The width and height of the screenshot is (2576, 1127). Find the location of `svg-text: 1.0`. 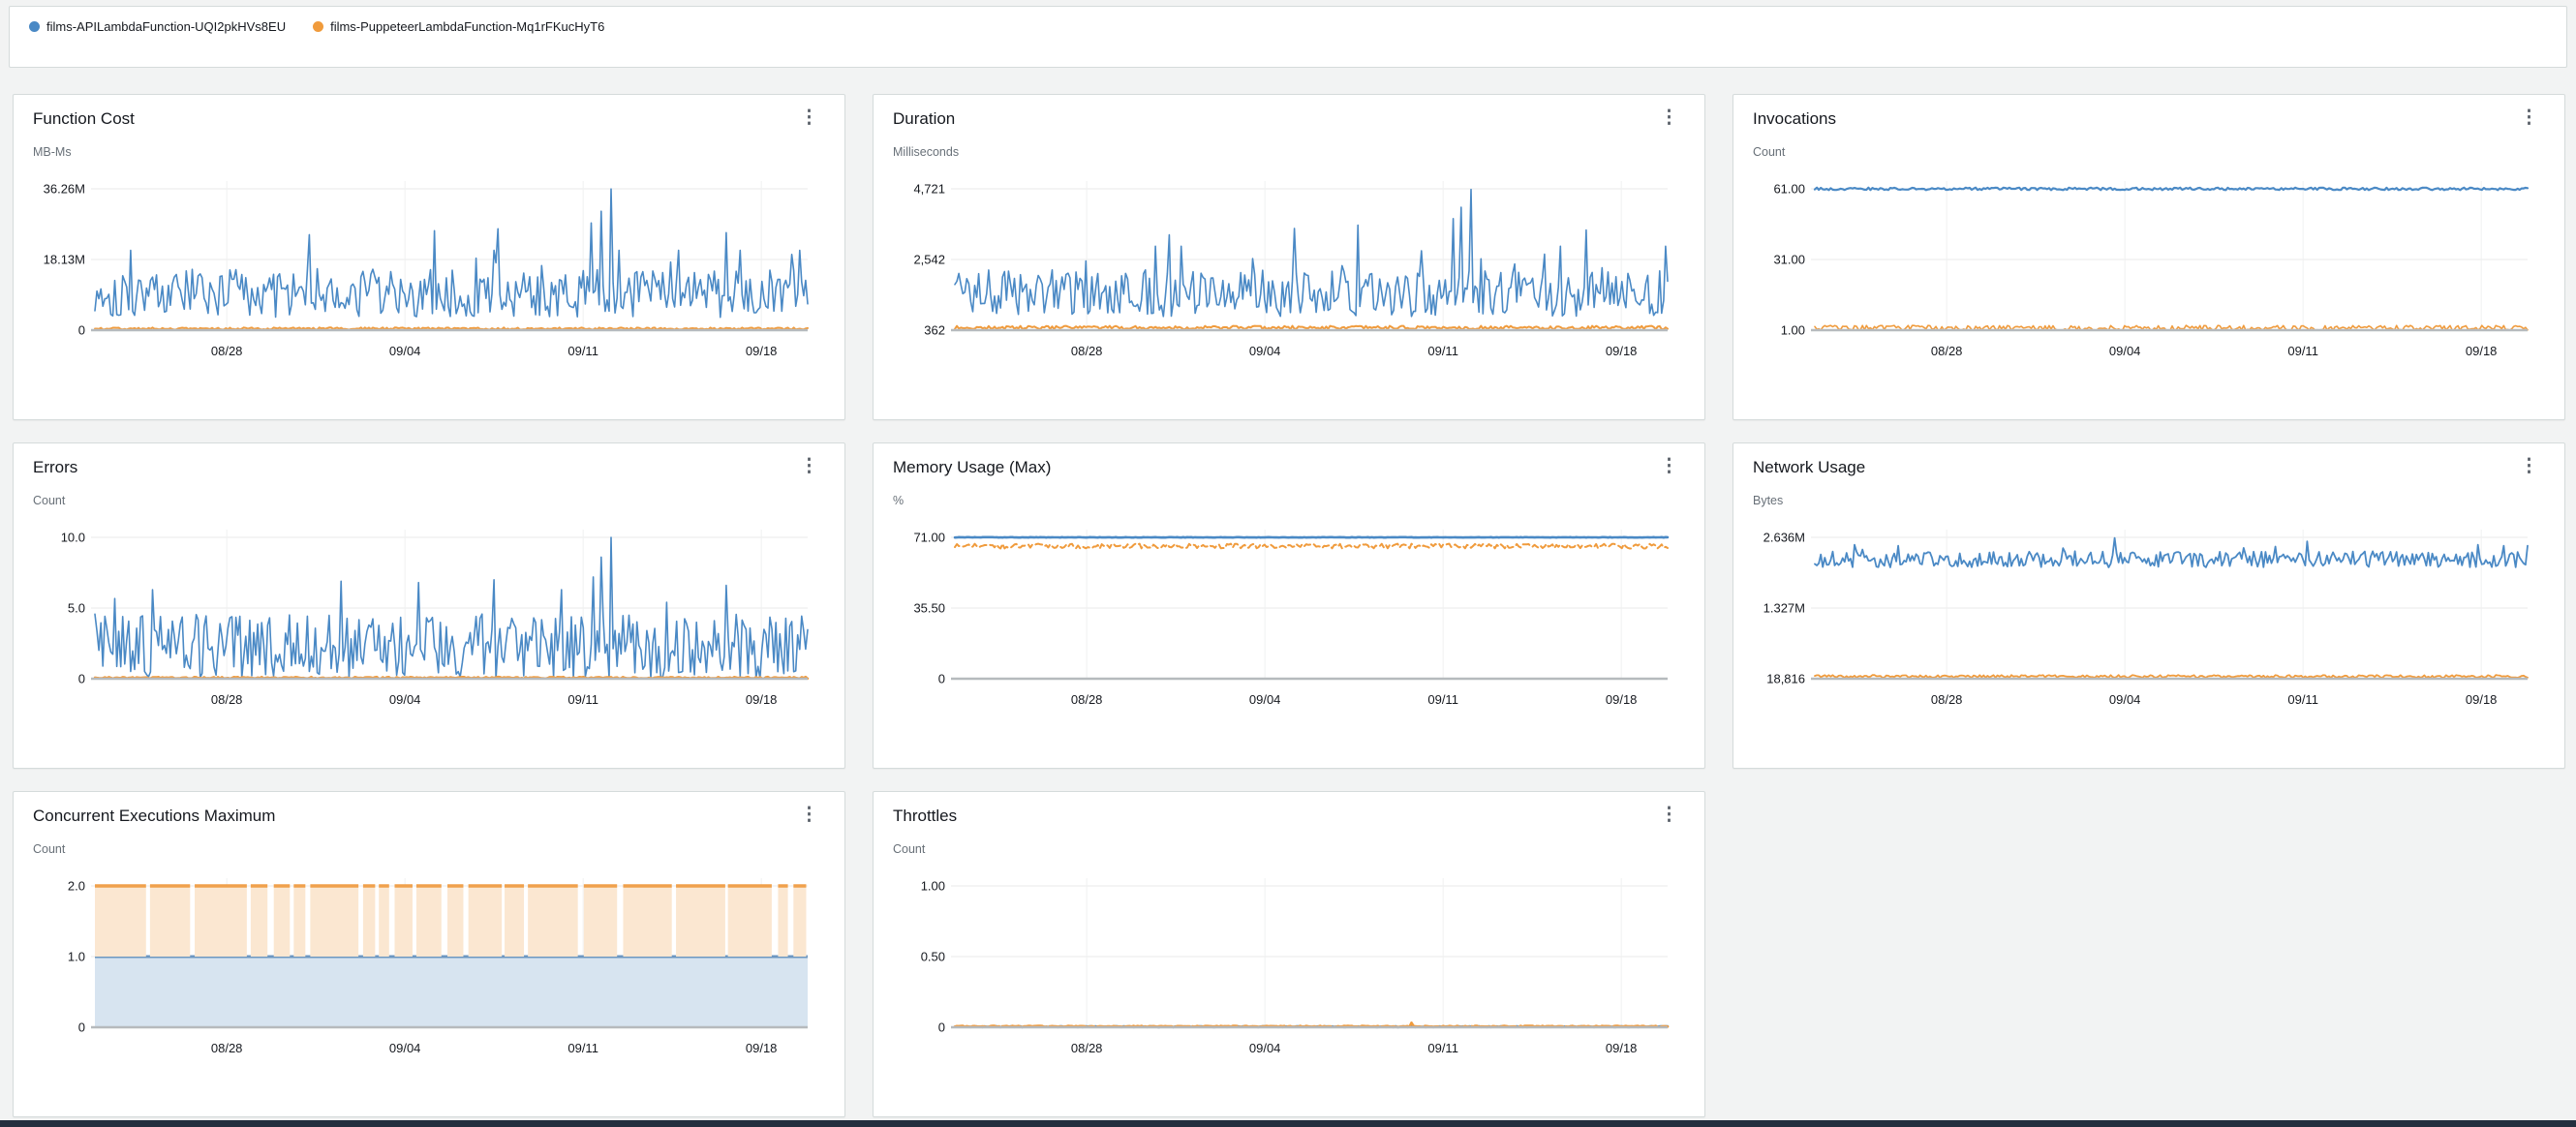

svg-text: 1.0 is located at coordinates (76, 957).